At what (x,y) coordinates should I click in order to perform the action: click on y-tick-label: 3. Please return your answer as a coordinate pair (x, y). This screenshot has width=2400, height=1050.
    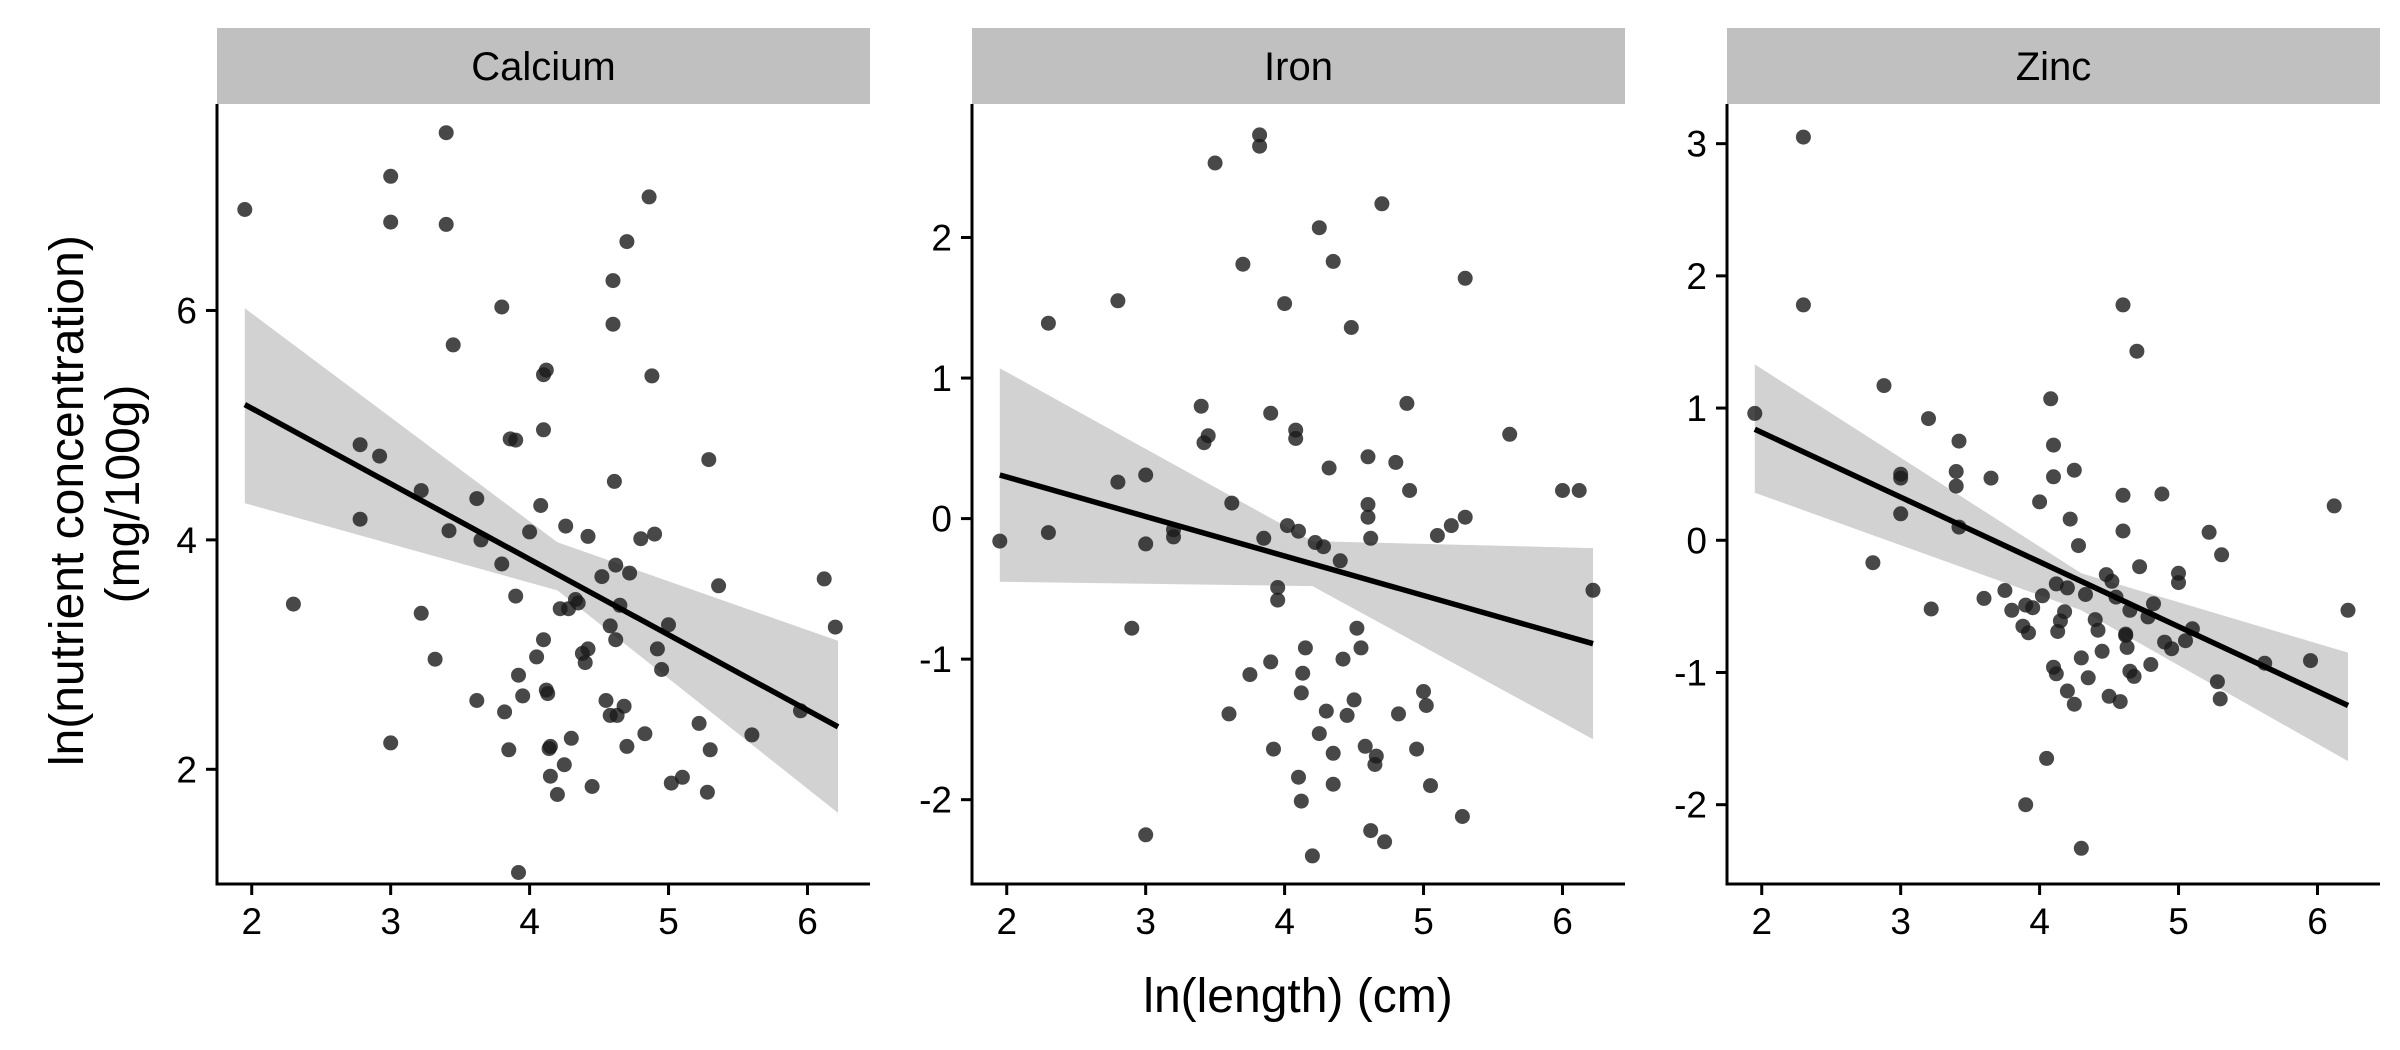
    Looking at the image, I should click on (1696, 144).